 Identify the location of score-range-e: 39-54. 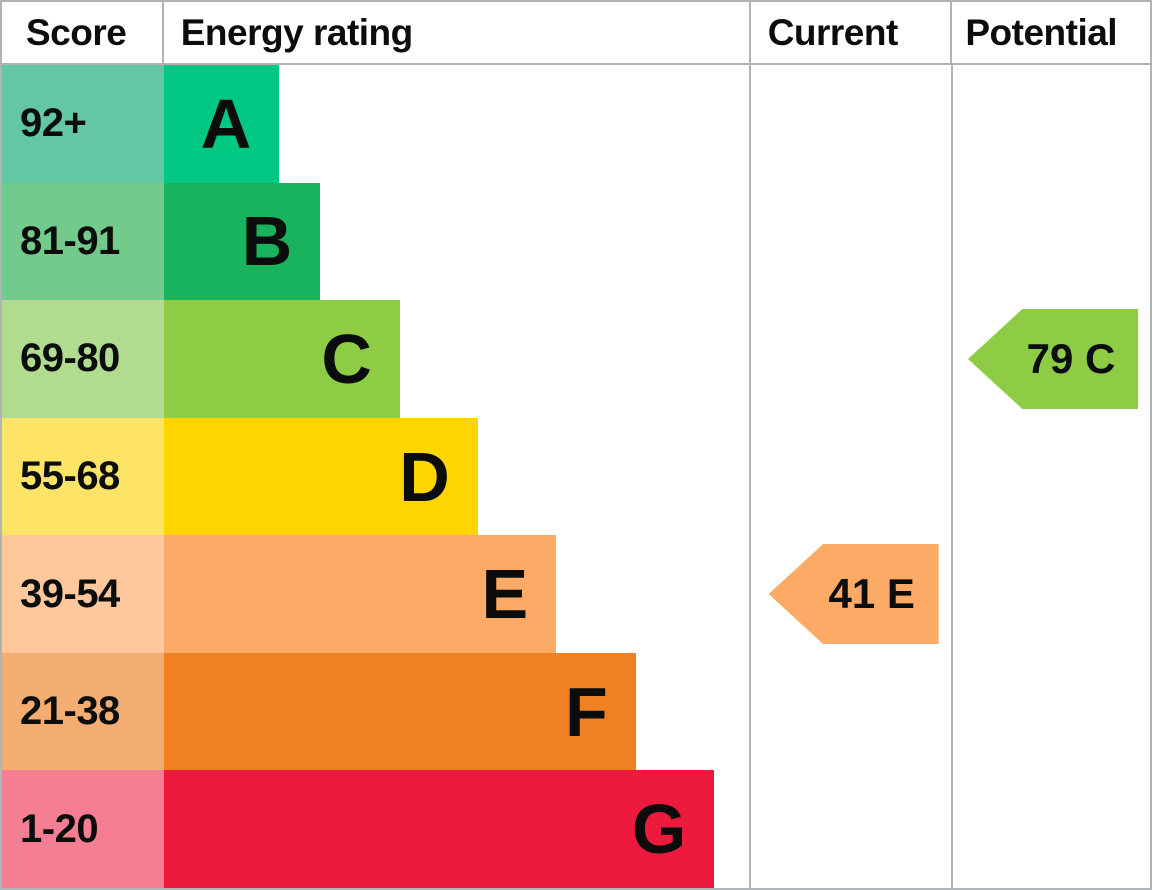
(83, 594).